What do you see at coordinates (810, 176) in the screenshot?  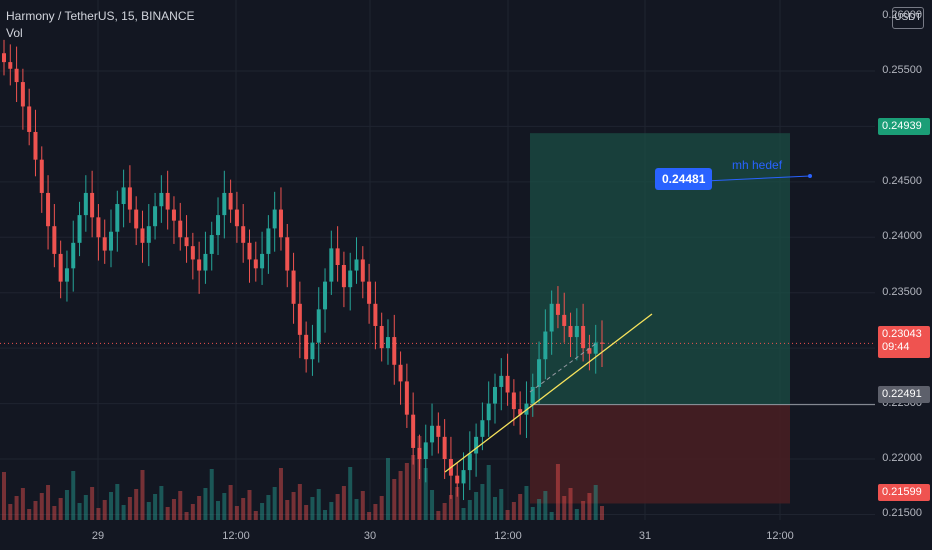 I see `annotation-point` at bounding box center [810, 176].